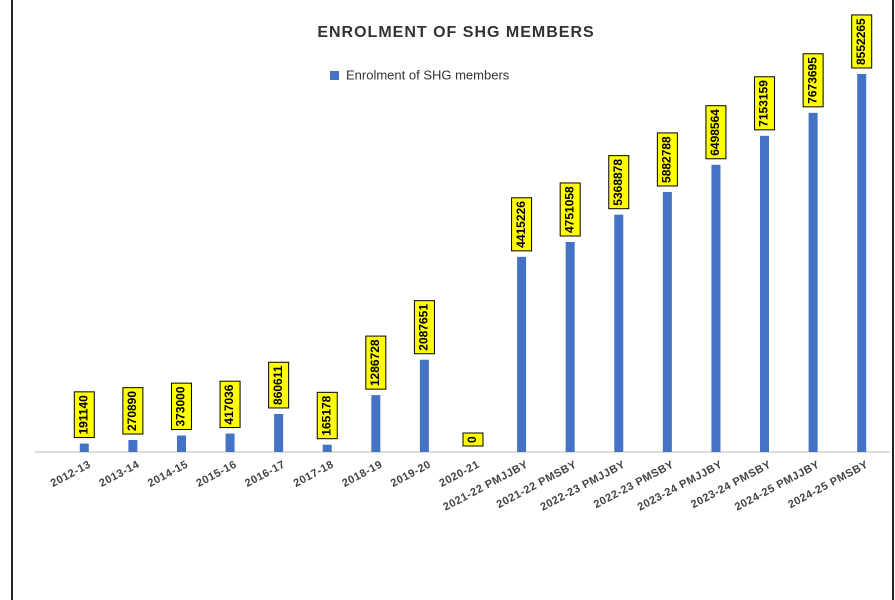 The height and width of the screenshot is (600, 895). I want to click on data-label: 5368878, so click(618, 182).